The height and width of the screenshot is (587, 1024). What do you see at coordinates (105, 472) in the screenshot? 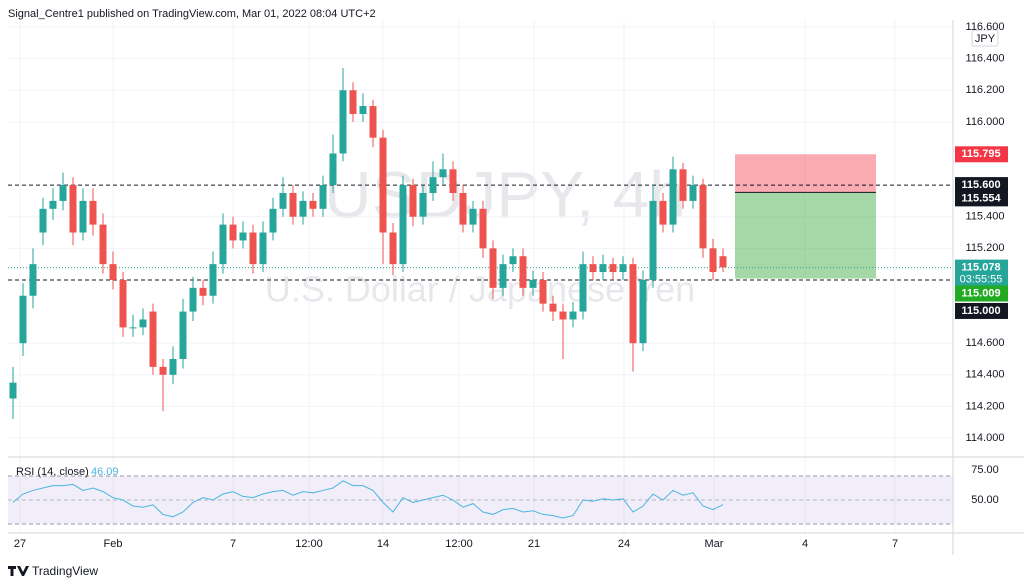
I see `rsi-last: 46.09` at bounding box center [105, 472].